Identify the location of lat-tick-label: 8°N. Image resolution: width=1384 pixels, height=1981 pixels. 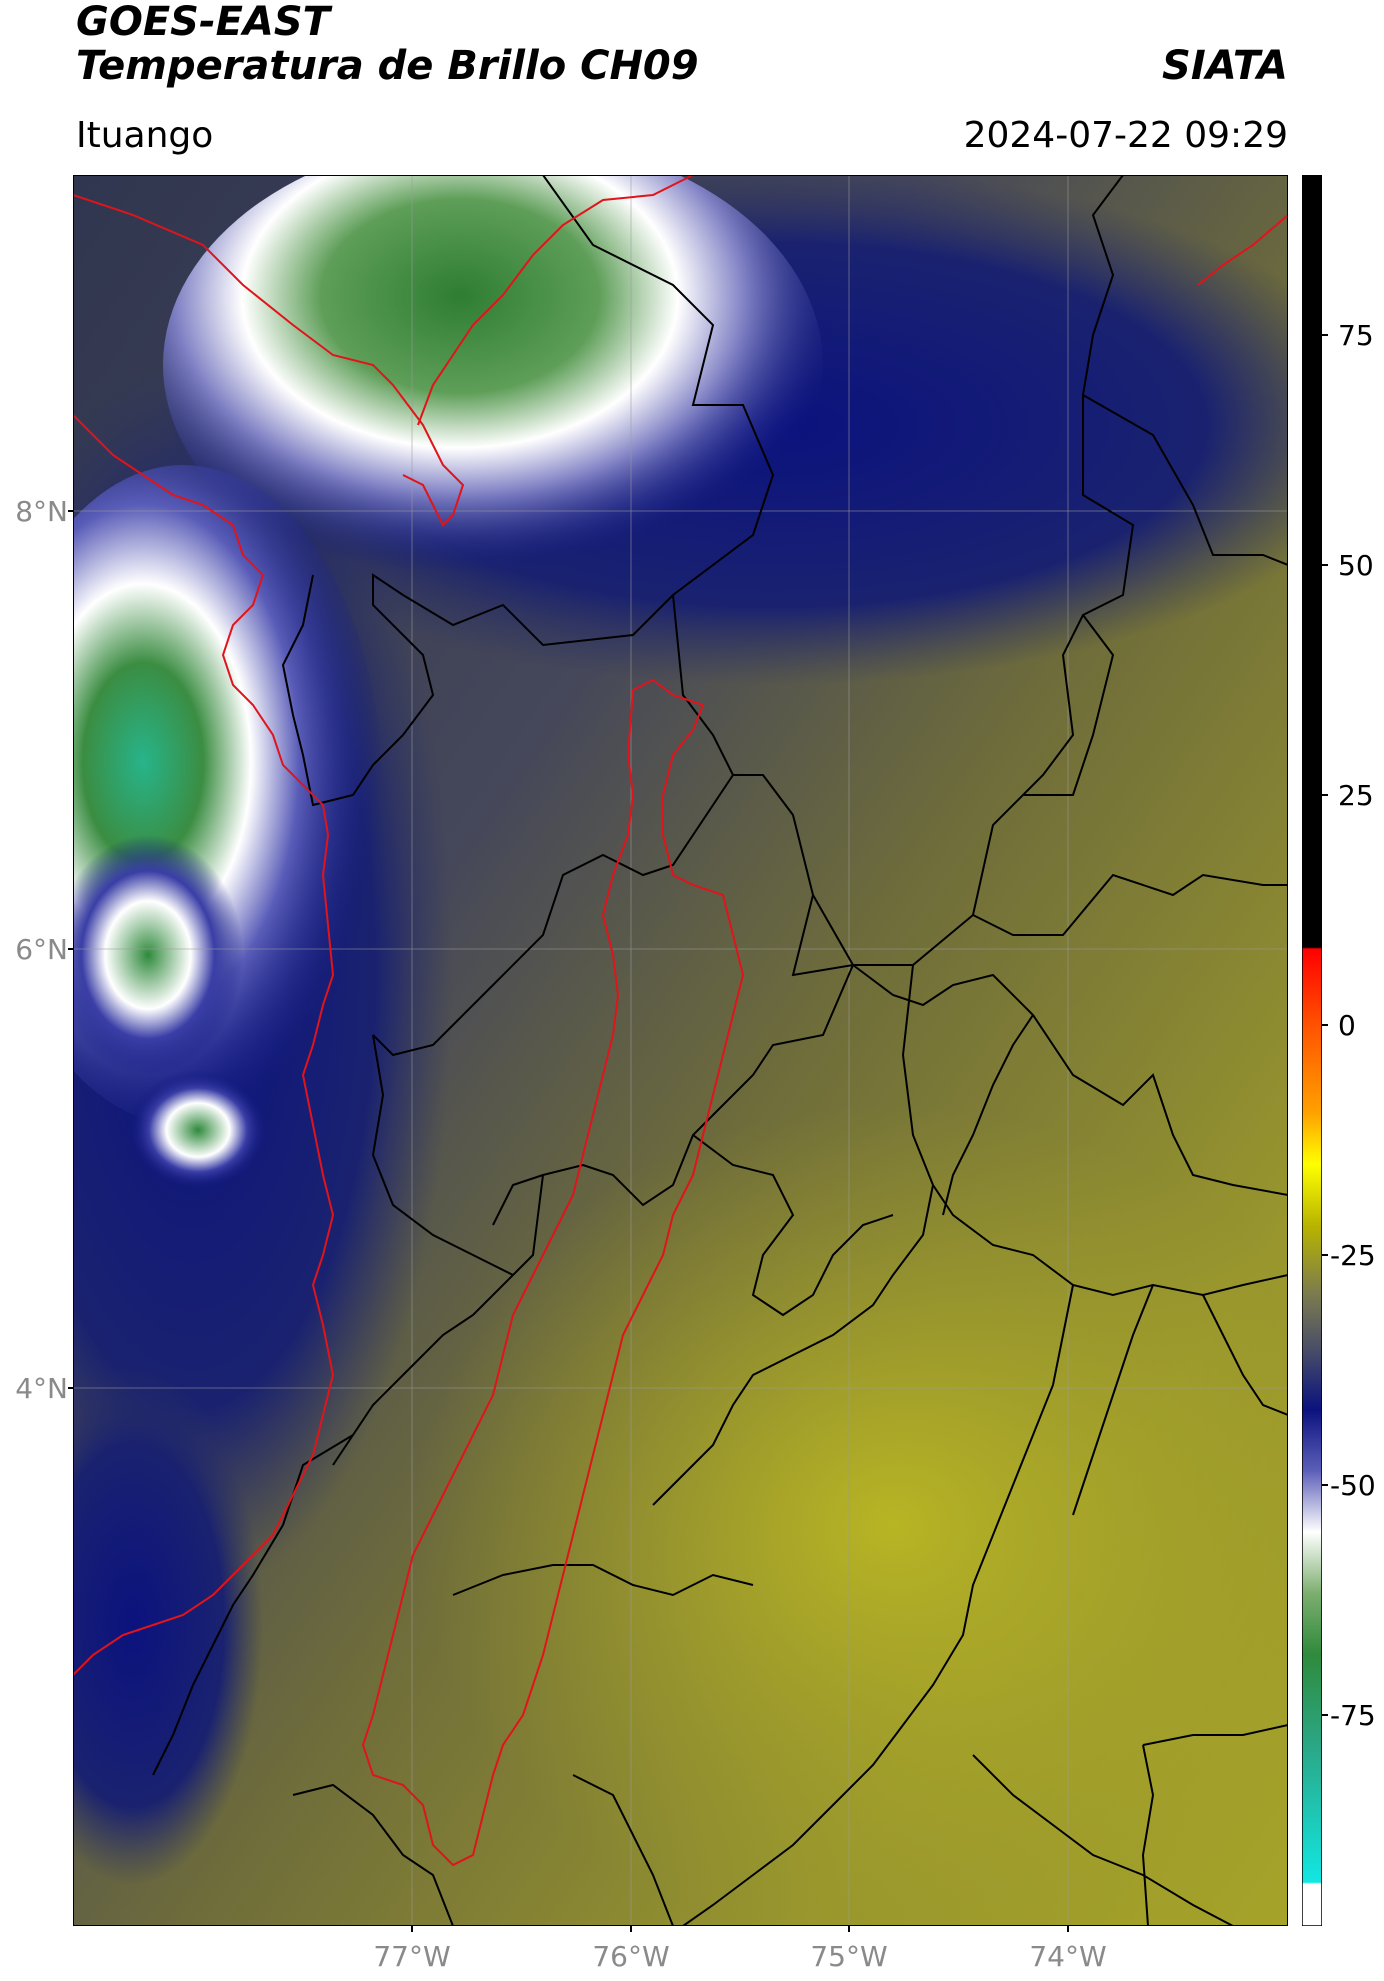
(41, 511).